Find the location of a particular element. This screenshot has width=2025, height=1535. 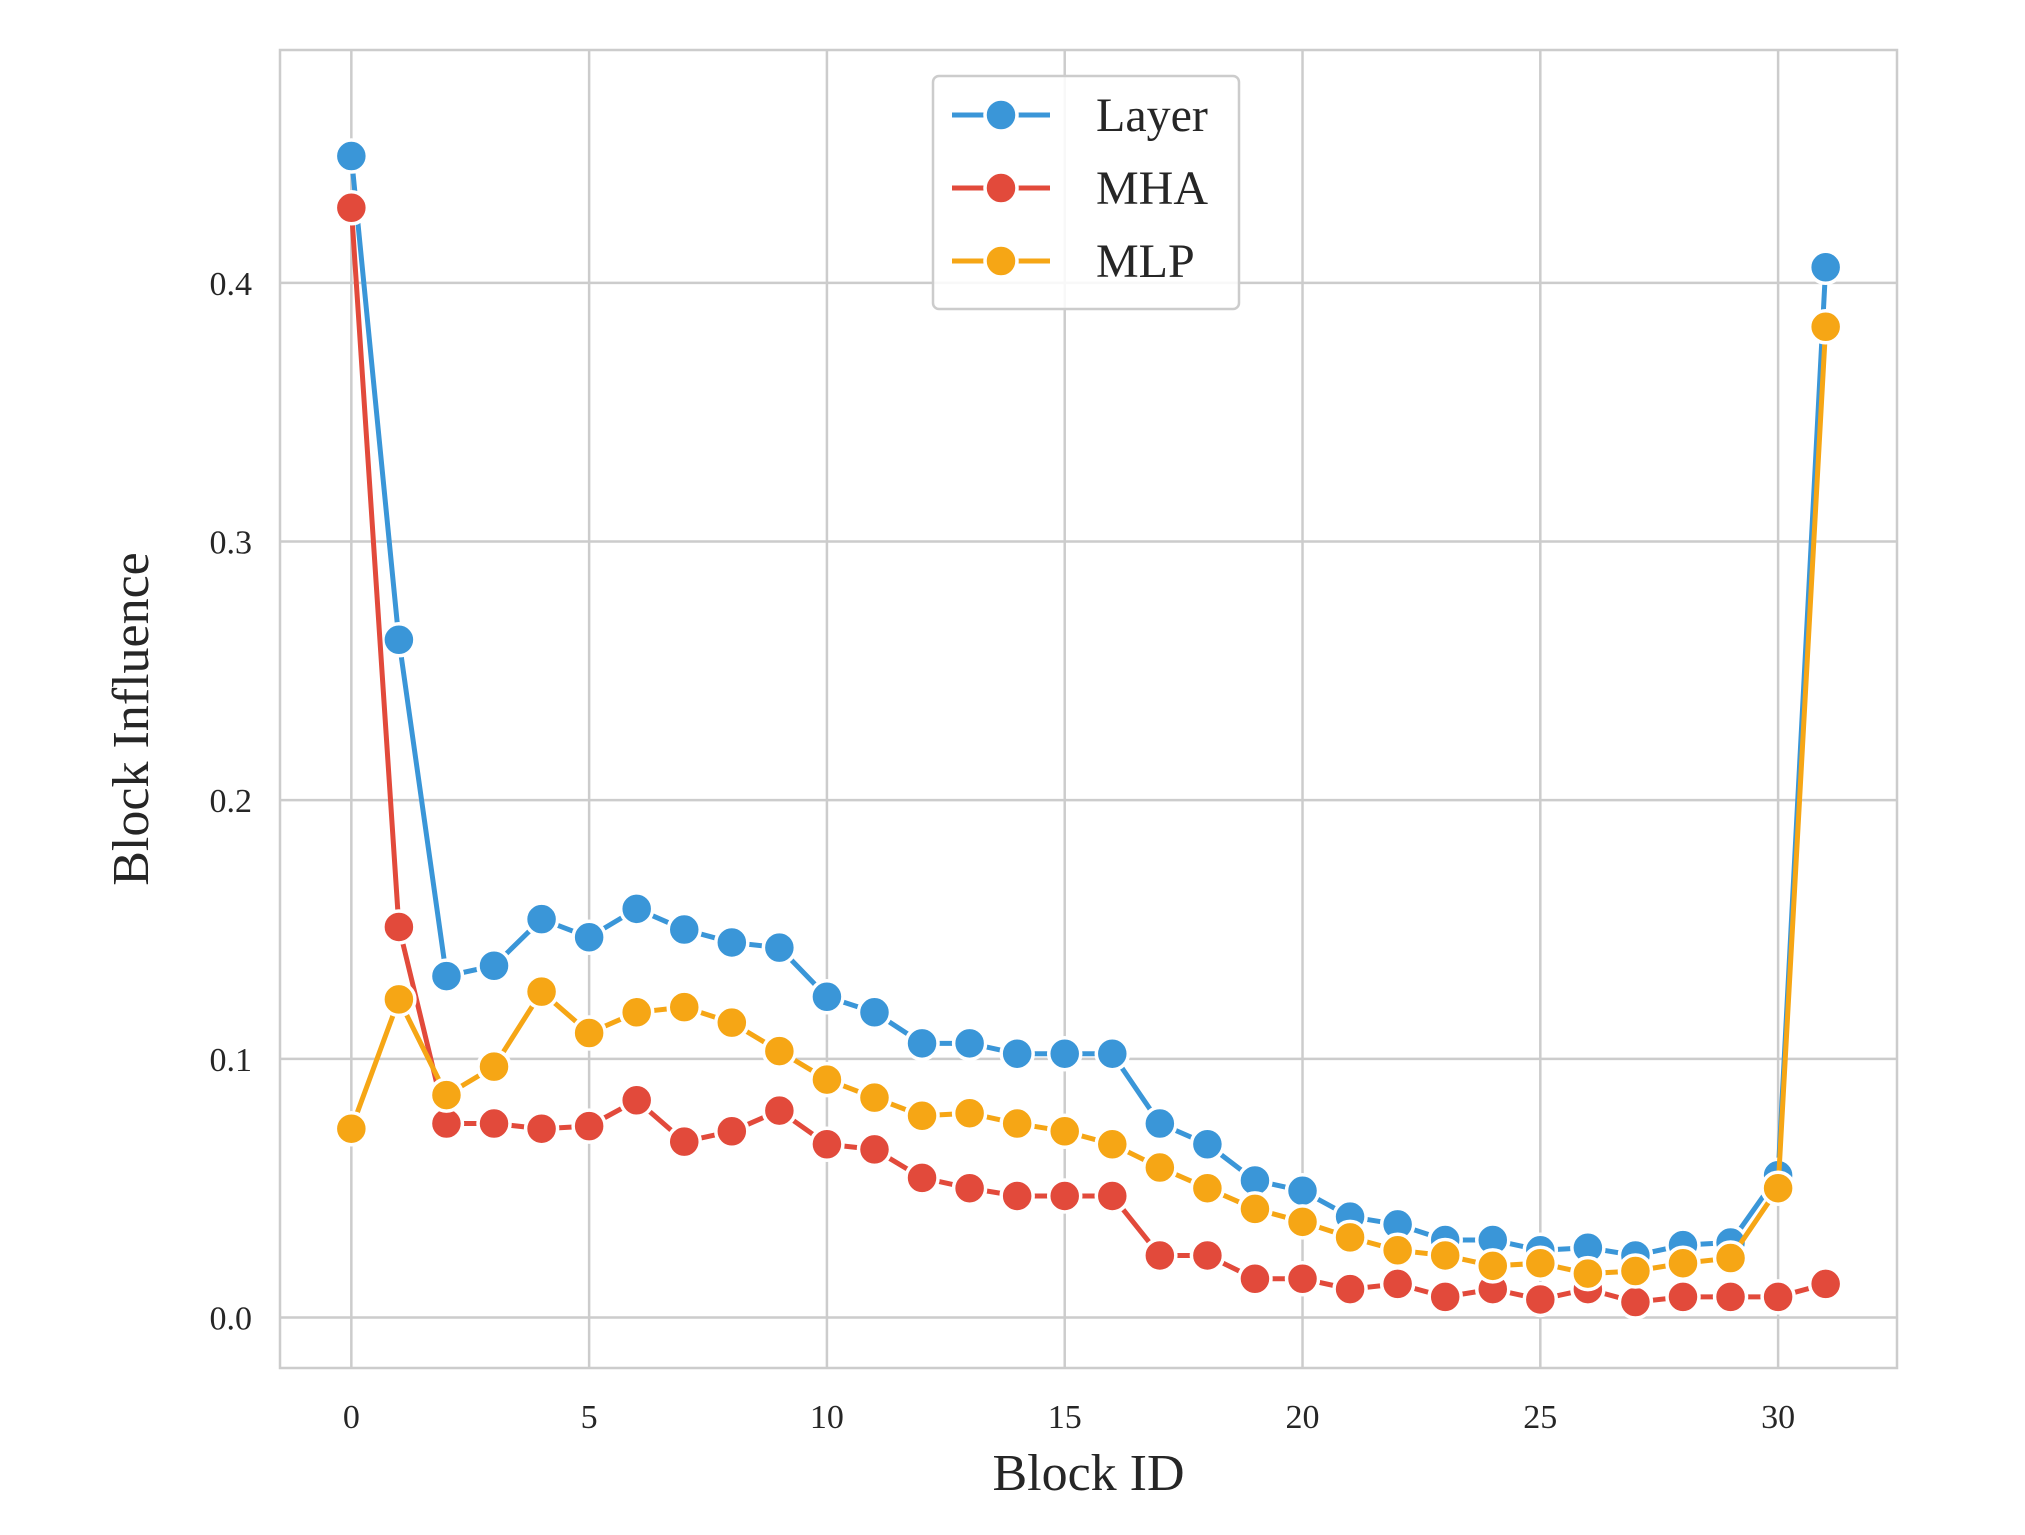

x-tick-label: 15 is located at coordinates (1065, 1417).